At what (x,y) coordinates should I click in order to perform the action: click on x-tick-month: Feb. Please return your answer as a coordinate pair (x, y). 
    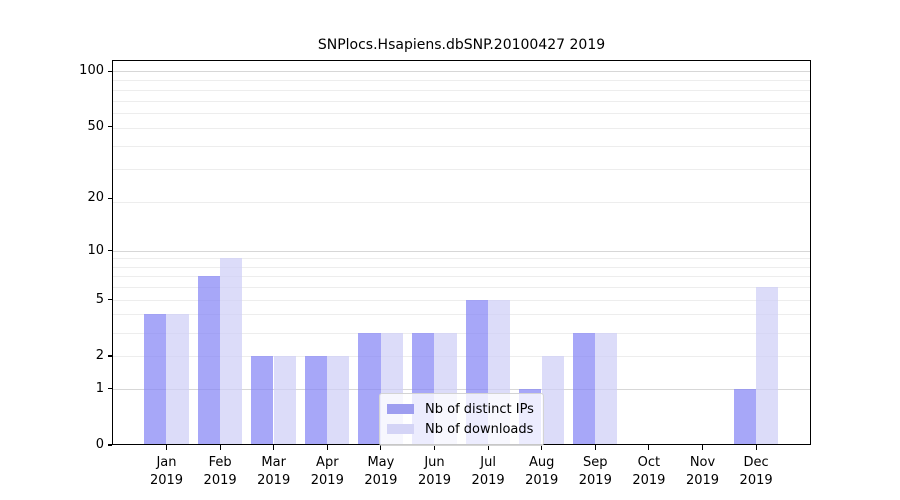
    Looking at the image, I should click on (220, 462).